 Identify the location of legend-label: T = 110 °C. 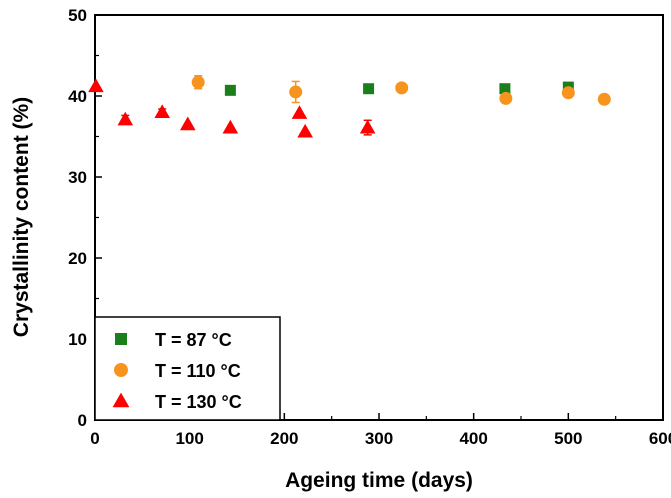
(198, 371).